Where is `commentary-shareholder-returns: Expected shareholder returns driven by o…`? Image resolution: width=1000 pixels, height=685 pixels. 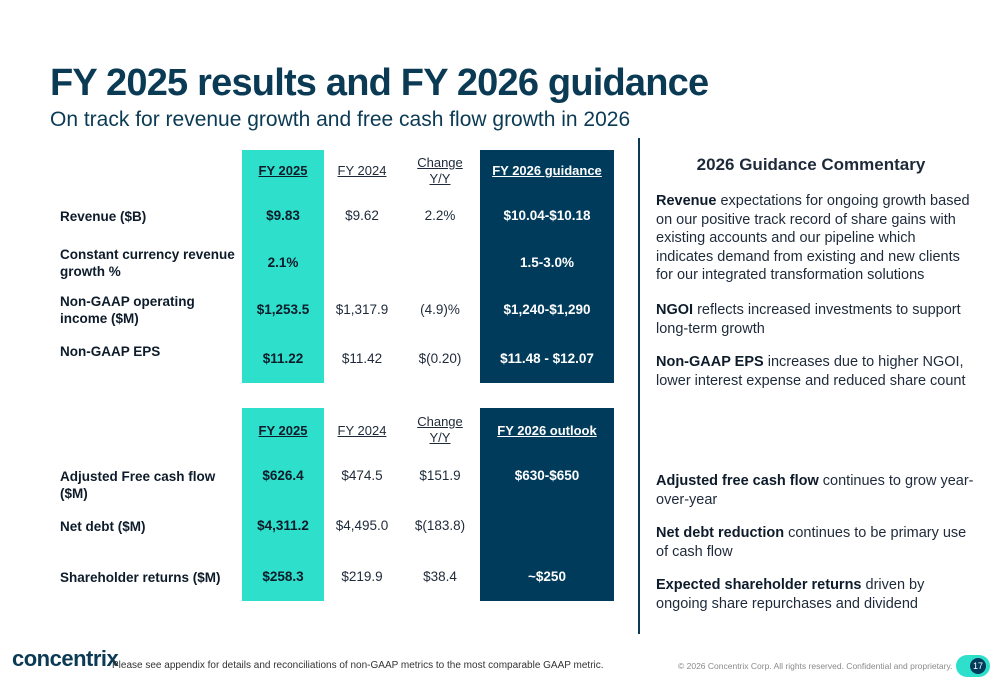 commentary-shareholder-returns: Expected shareholder returns driven by o… is located at coordinates (815, 594).